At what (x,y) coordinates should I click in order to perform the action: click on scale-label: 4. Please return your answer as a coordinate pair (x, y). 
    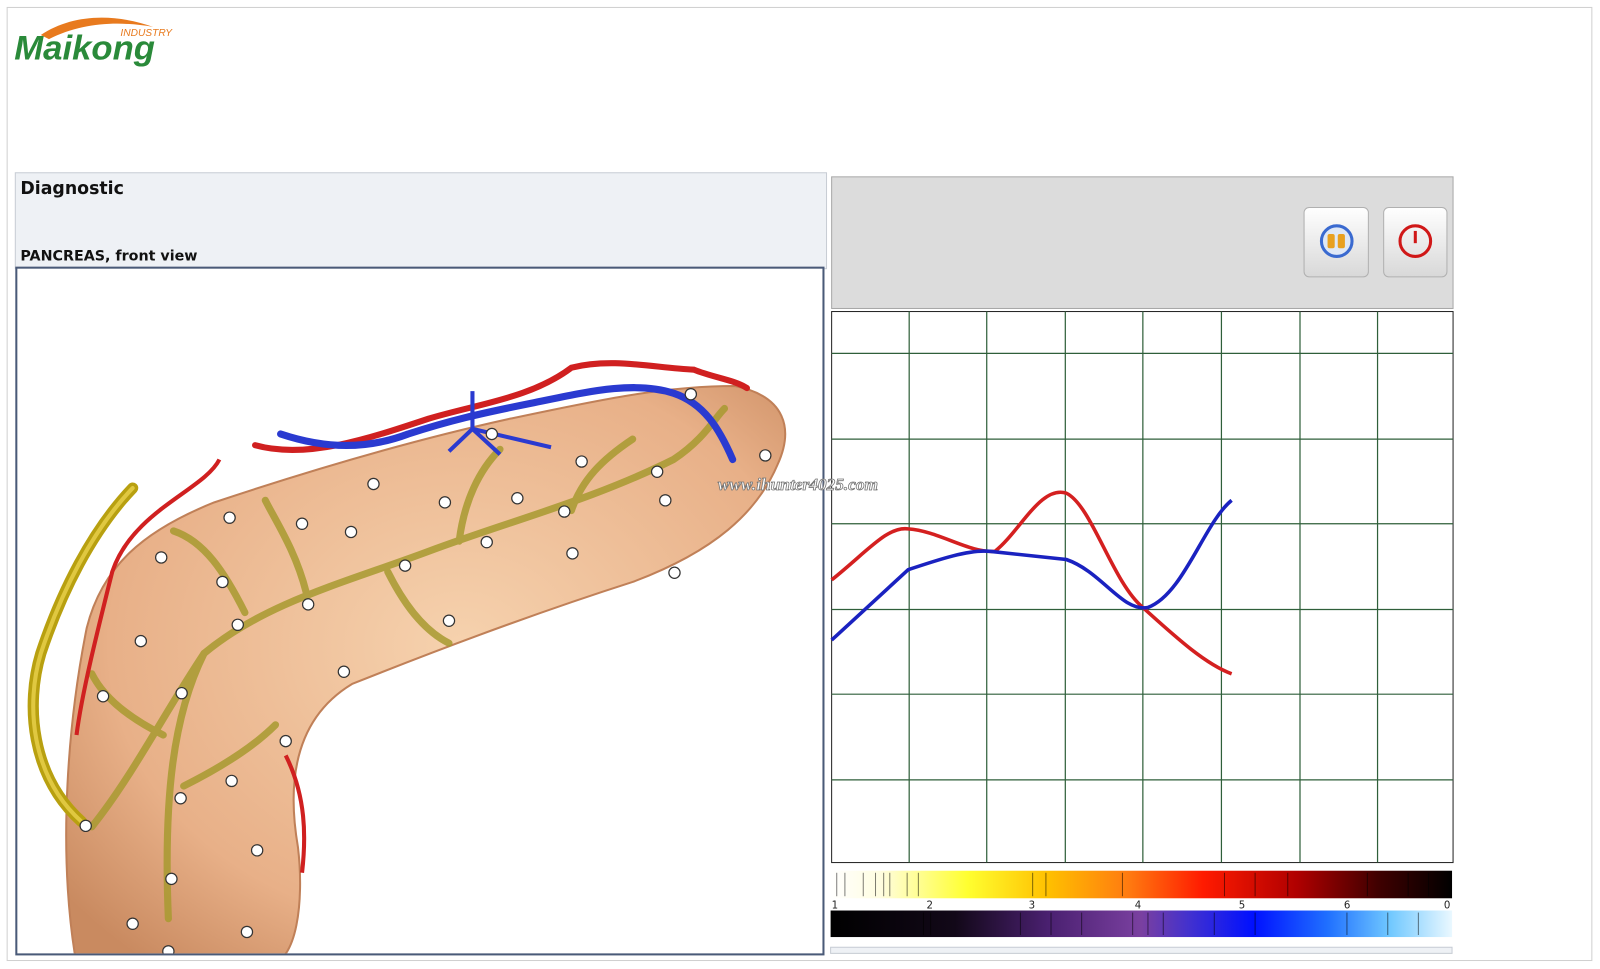
    Looking at the image, I should click on (1138, 905).